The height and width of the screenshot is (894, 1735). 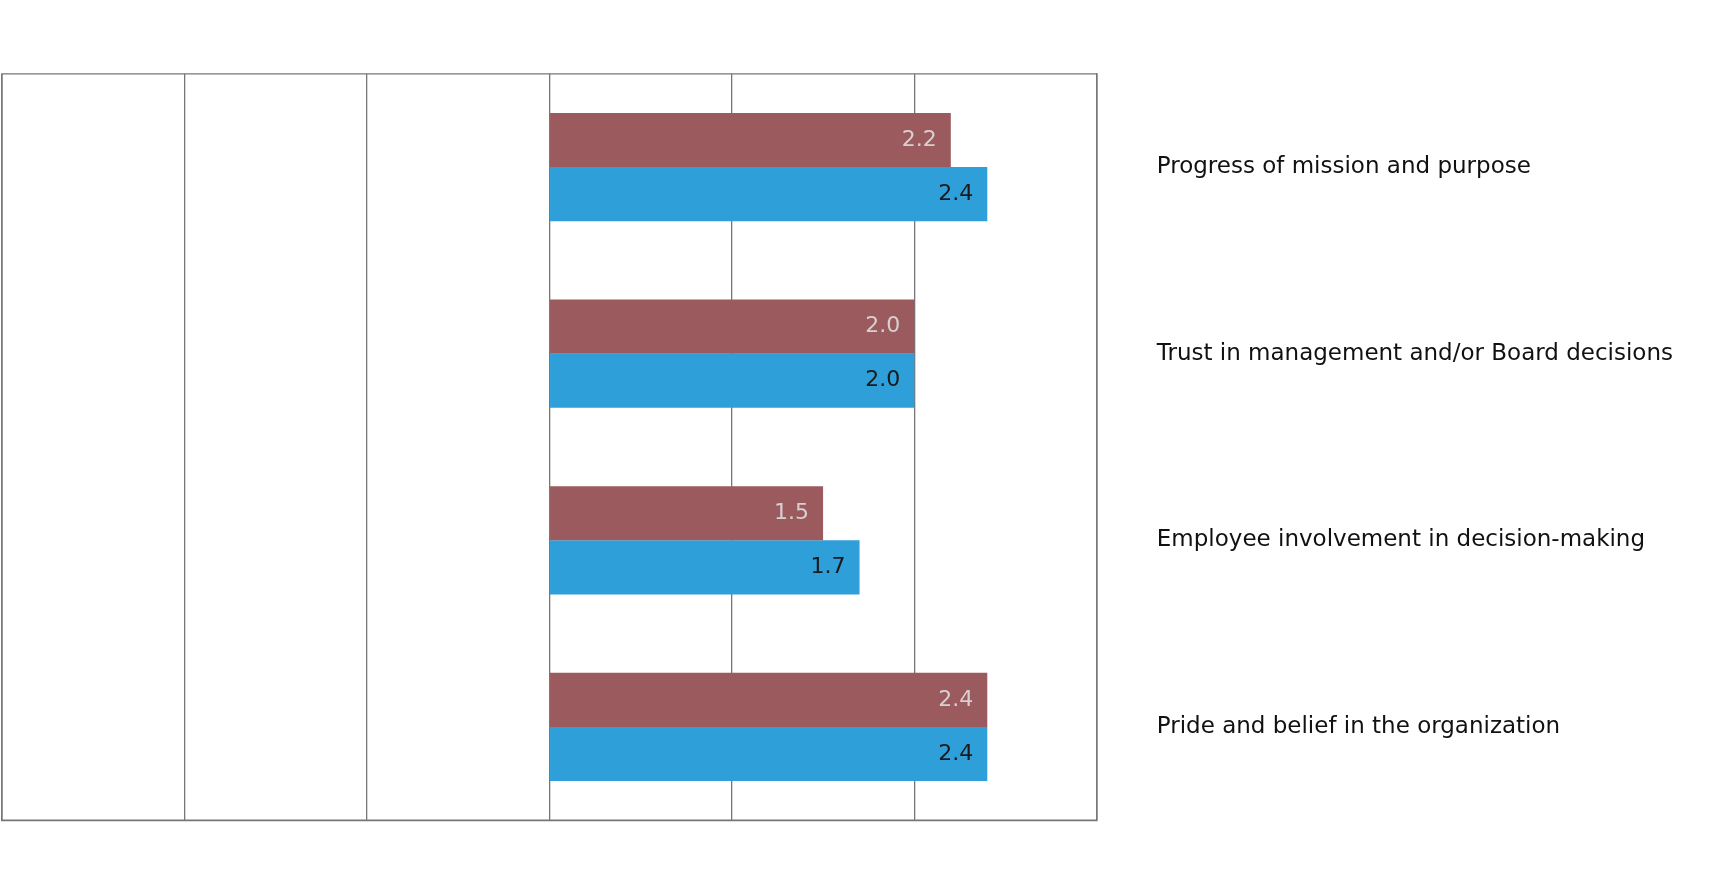 I want to click on y-tick-label: Trust in management and/or Board decisions, so click(x=1414, y=351).